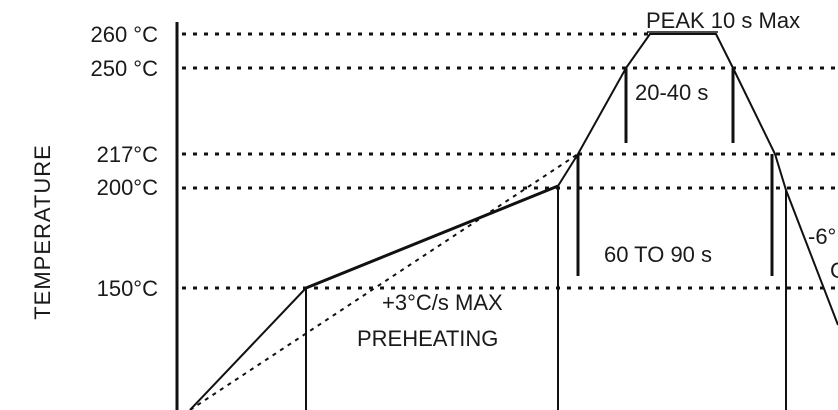 The image size is (838, 410). I want to click on y-tick-label-260: 260 °C, so click(124, 34).